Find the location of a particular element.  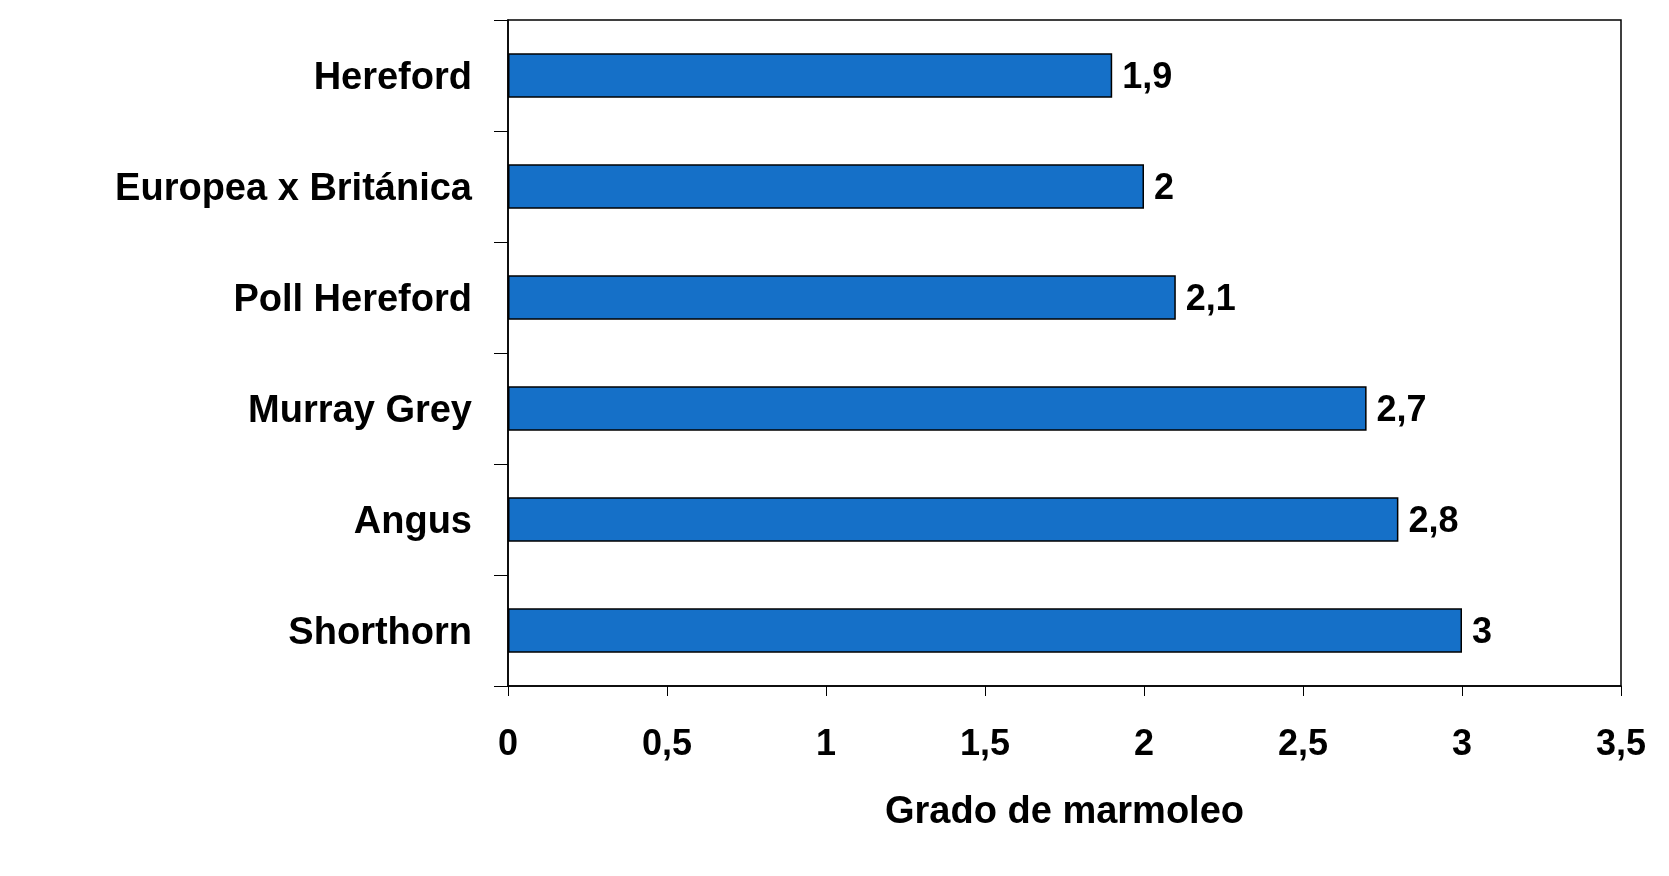

x-tick-label: 2,5 is located at coordinates (1303, 742).